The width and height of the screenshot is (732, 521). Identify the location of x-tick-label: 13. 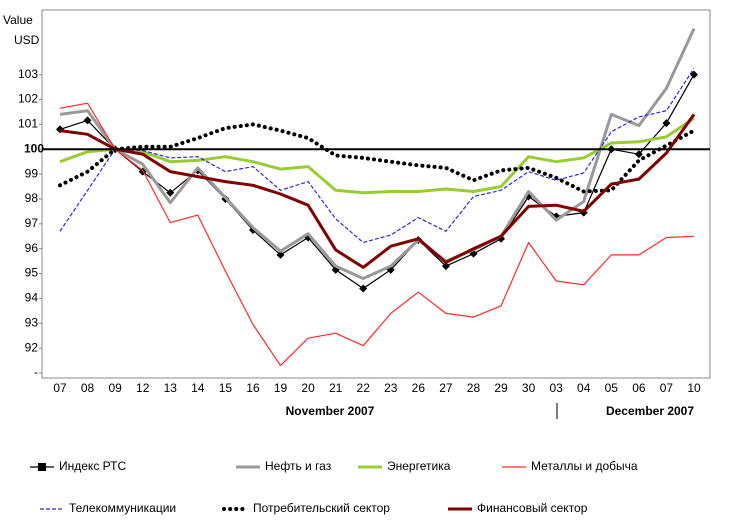
(171, 388).